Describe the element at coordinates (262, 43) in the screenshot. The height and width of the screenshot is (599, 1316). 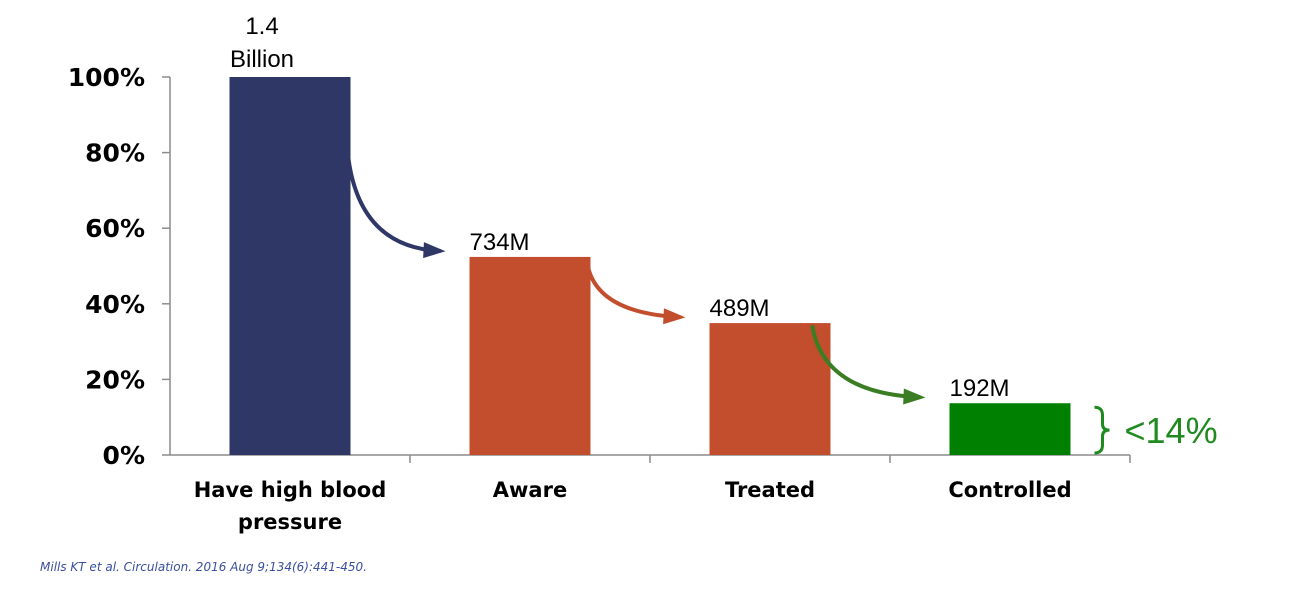
I see `data-label: 1.4 Billion` at that location.